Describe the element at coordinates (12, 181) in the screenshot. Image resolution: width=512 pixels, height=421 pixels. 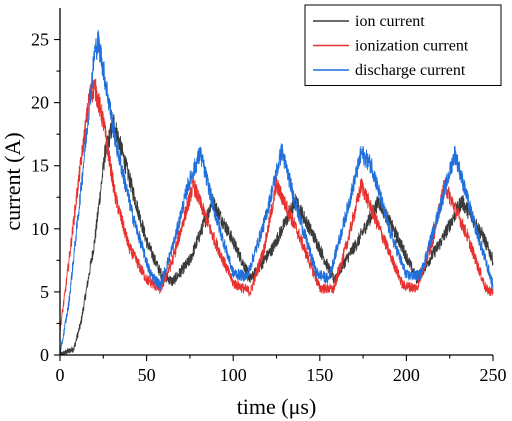
I see `y-axis-title: current (A)` at that location.